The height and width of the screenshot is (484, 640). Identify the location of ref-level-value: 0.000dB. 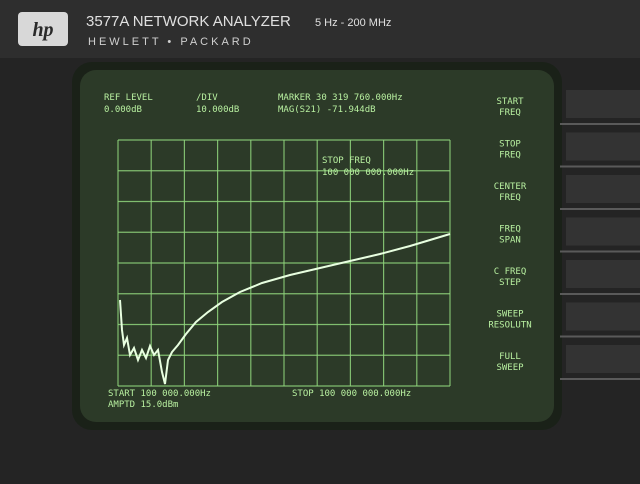
(123, 110).